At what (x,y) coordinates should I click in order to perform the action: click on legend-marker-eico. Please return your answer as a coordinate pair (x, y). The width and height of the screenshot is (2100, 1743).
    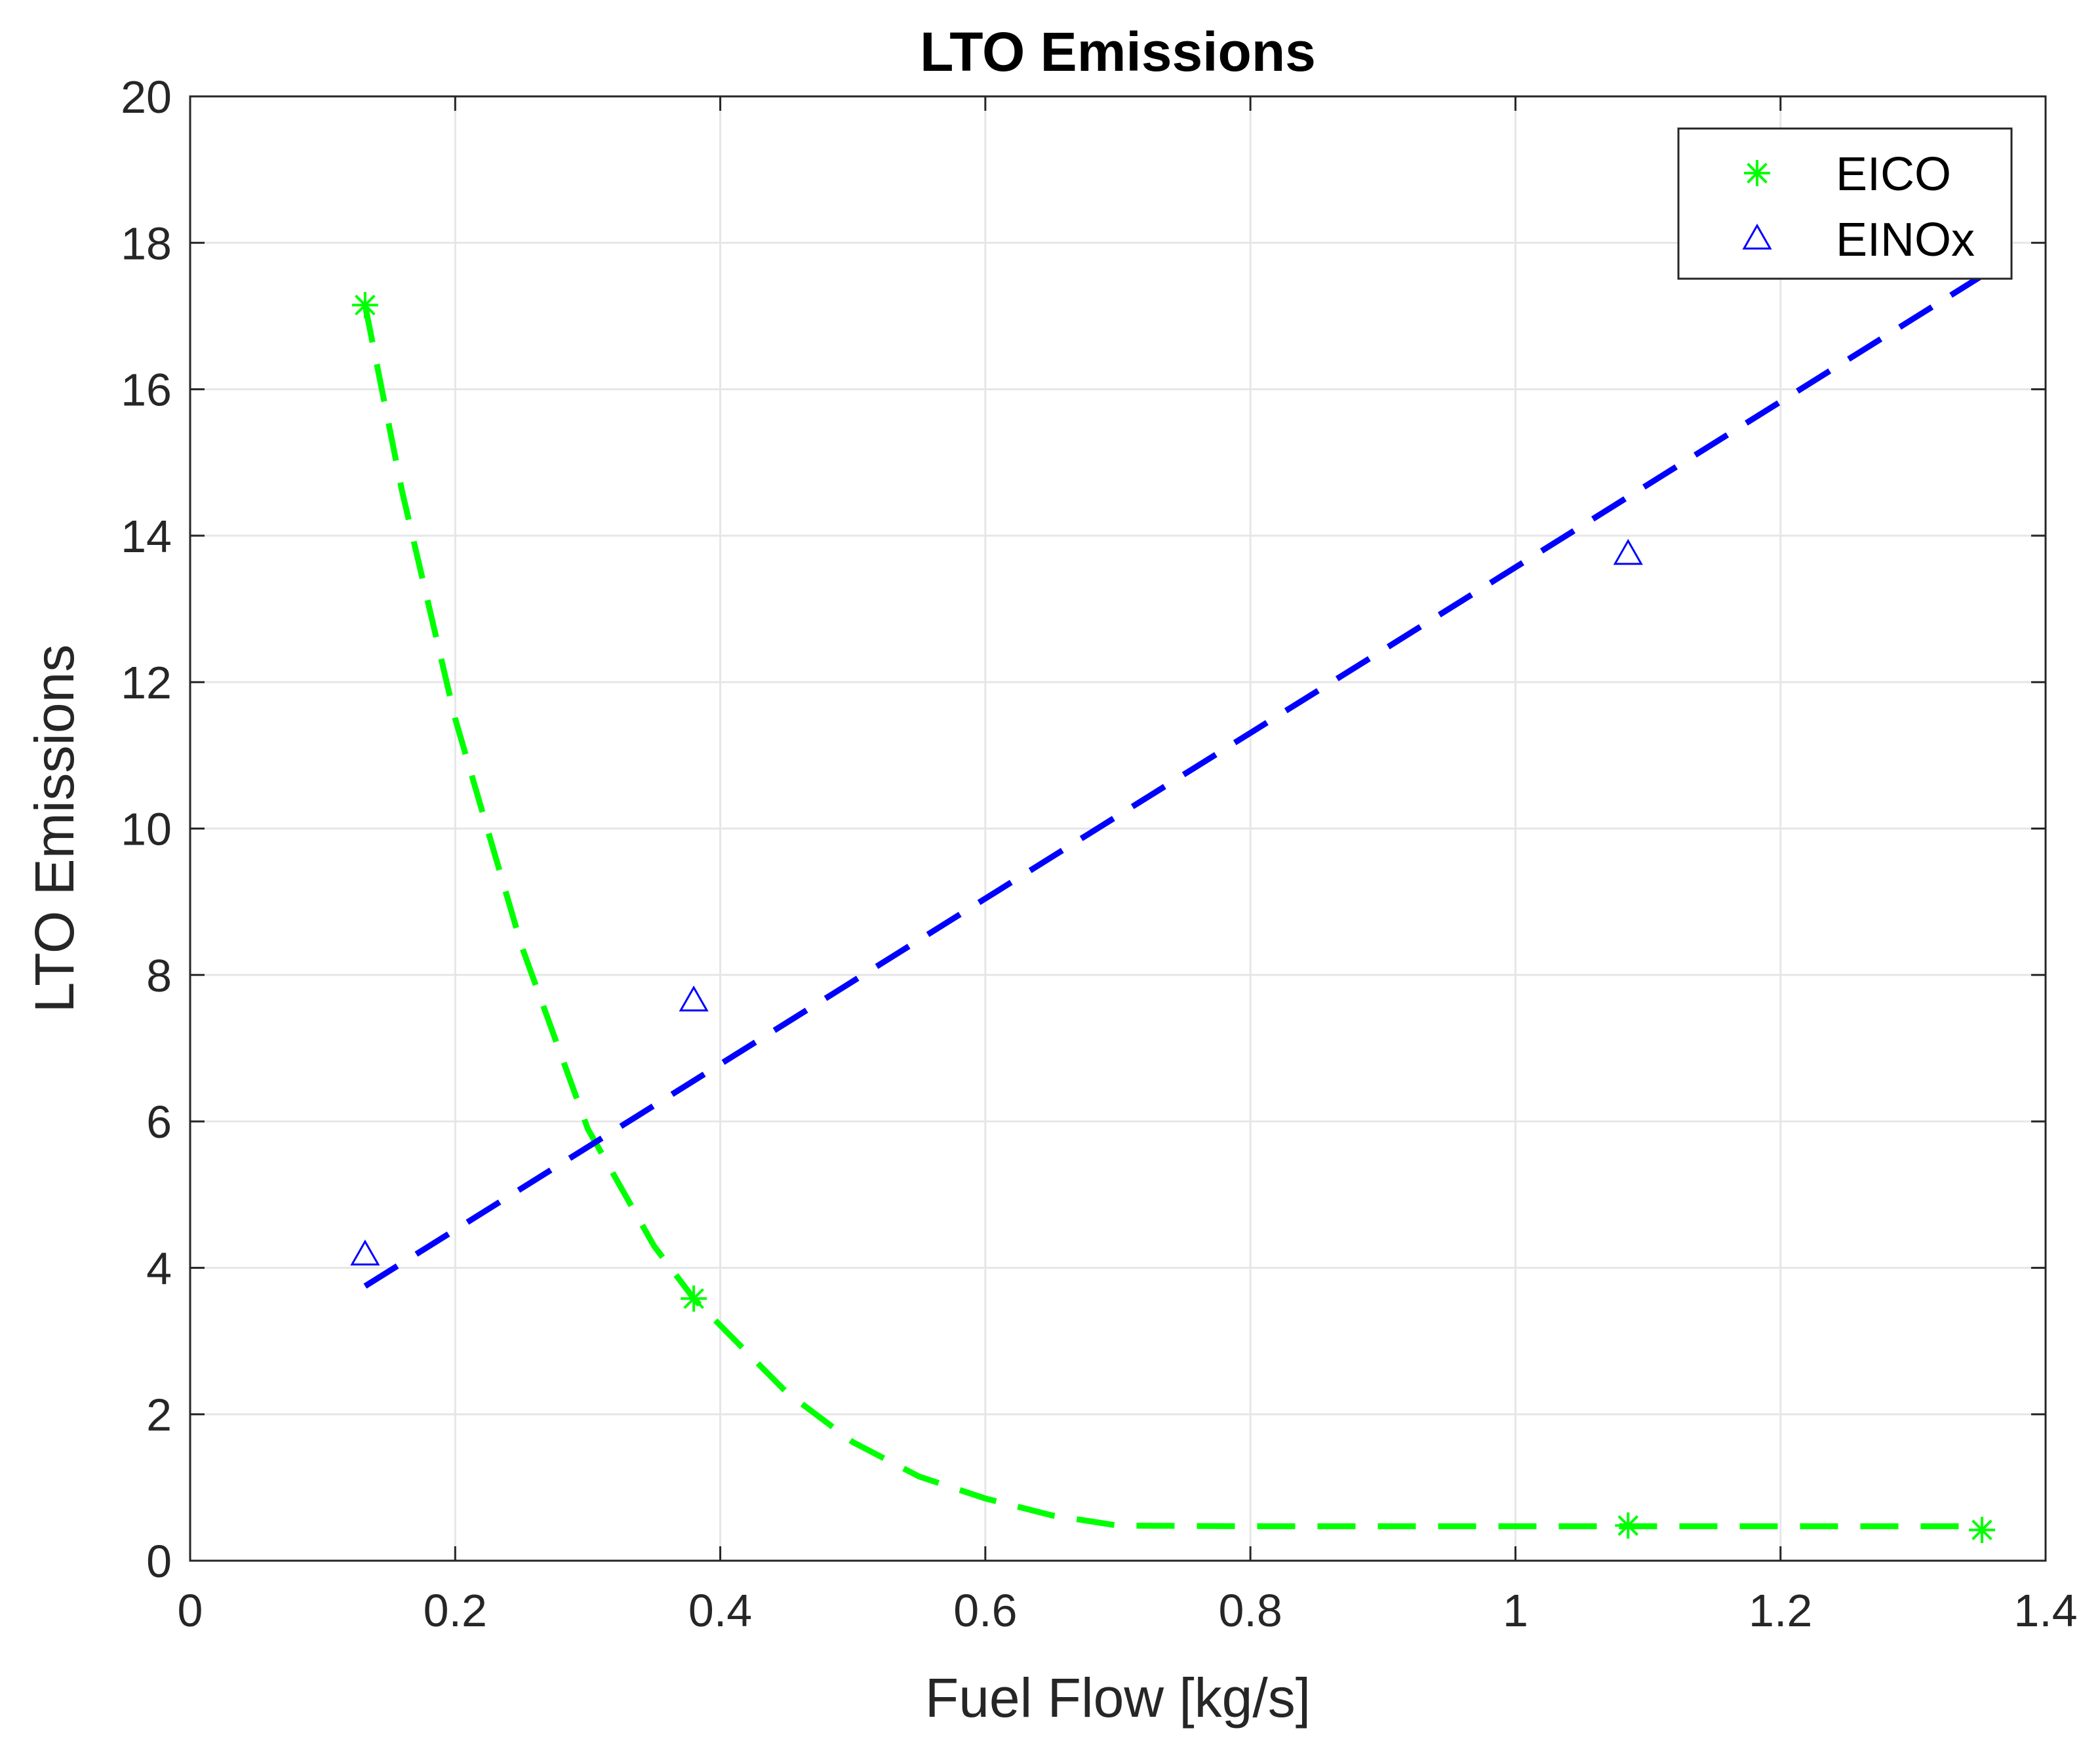
    Looking at the image, I should click on (1757, 173).